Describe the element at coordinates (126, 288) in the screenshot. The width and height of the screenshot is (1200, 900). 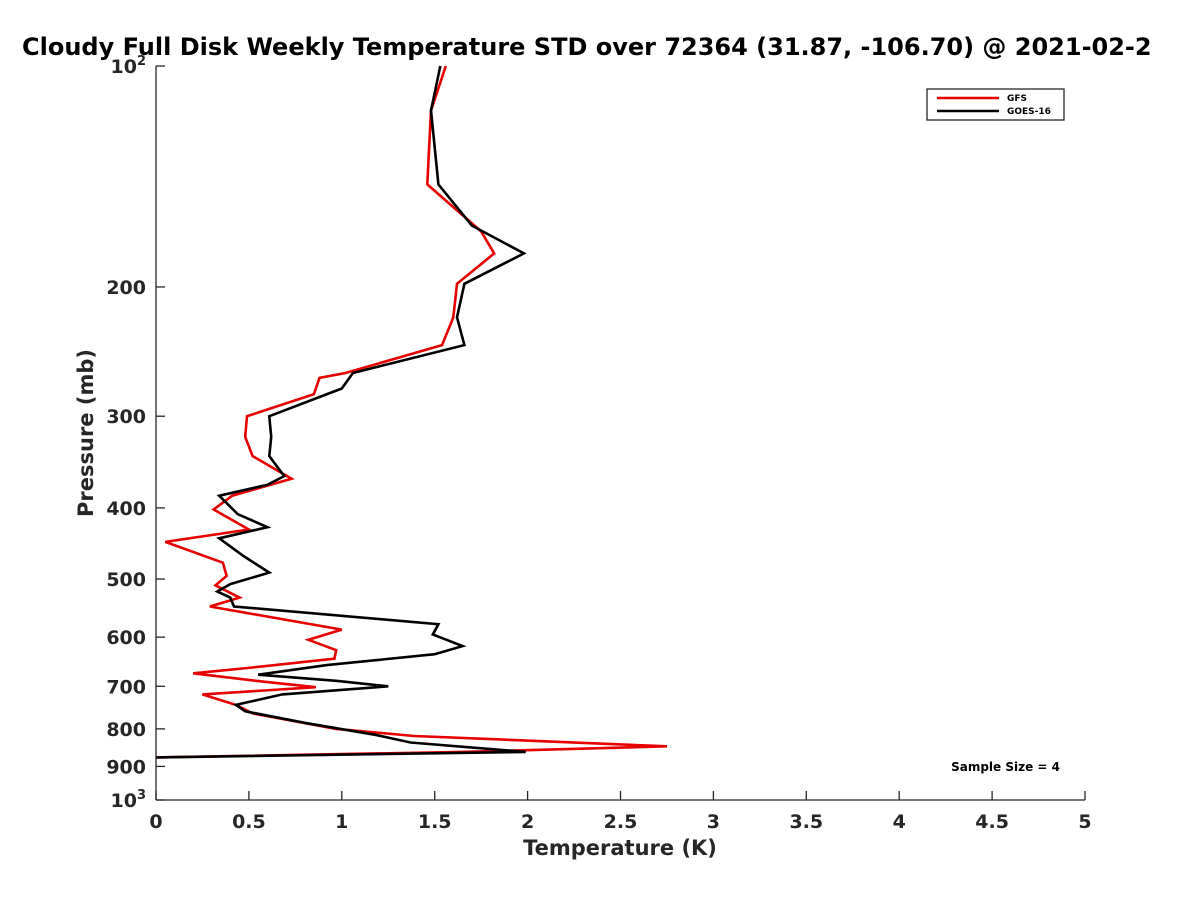
I see `y-tick-label: 200` at that location.